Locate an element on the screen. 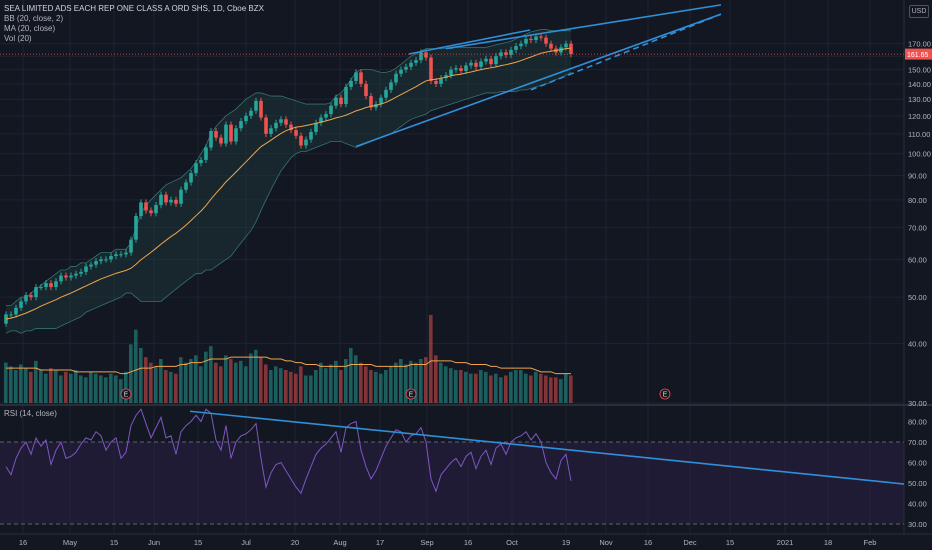 The width and height of the screenshot is (932, 550). time-tick-label: 20 is located at coordinates (295, 542).